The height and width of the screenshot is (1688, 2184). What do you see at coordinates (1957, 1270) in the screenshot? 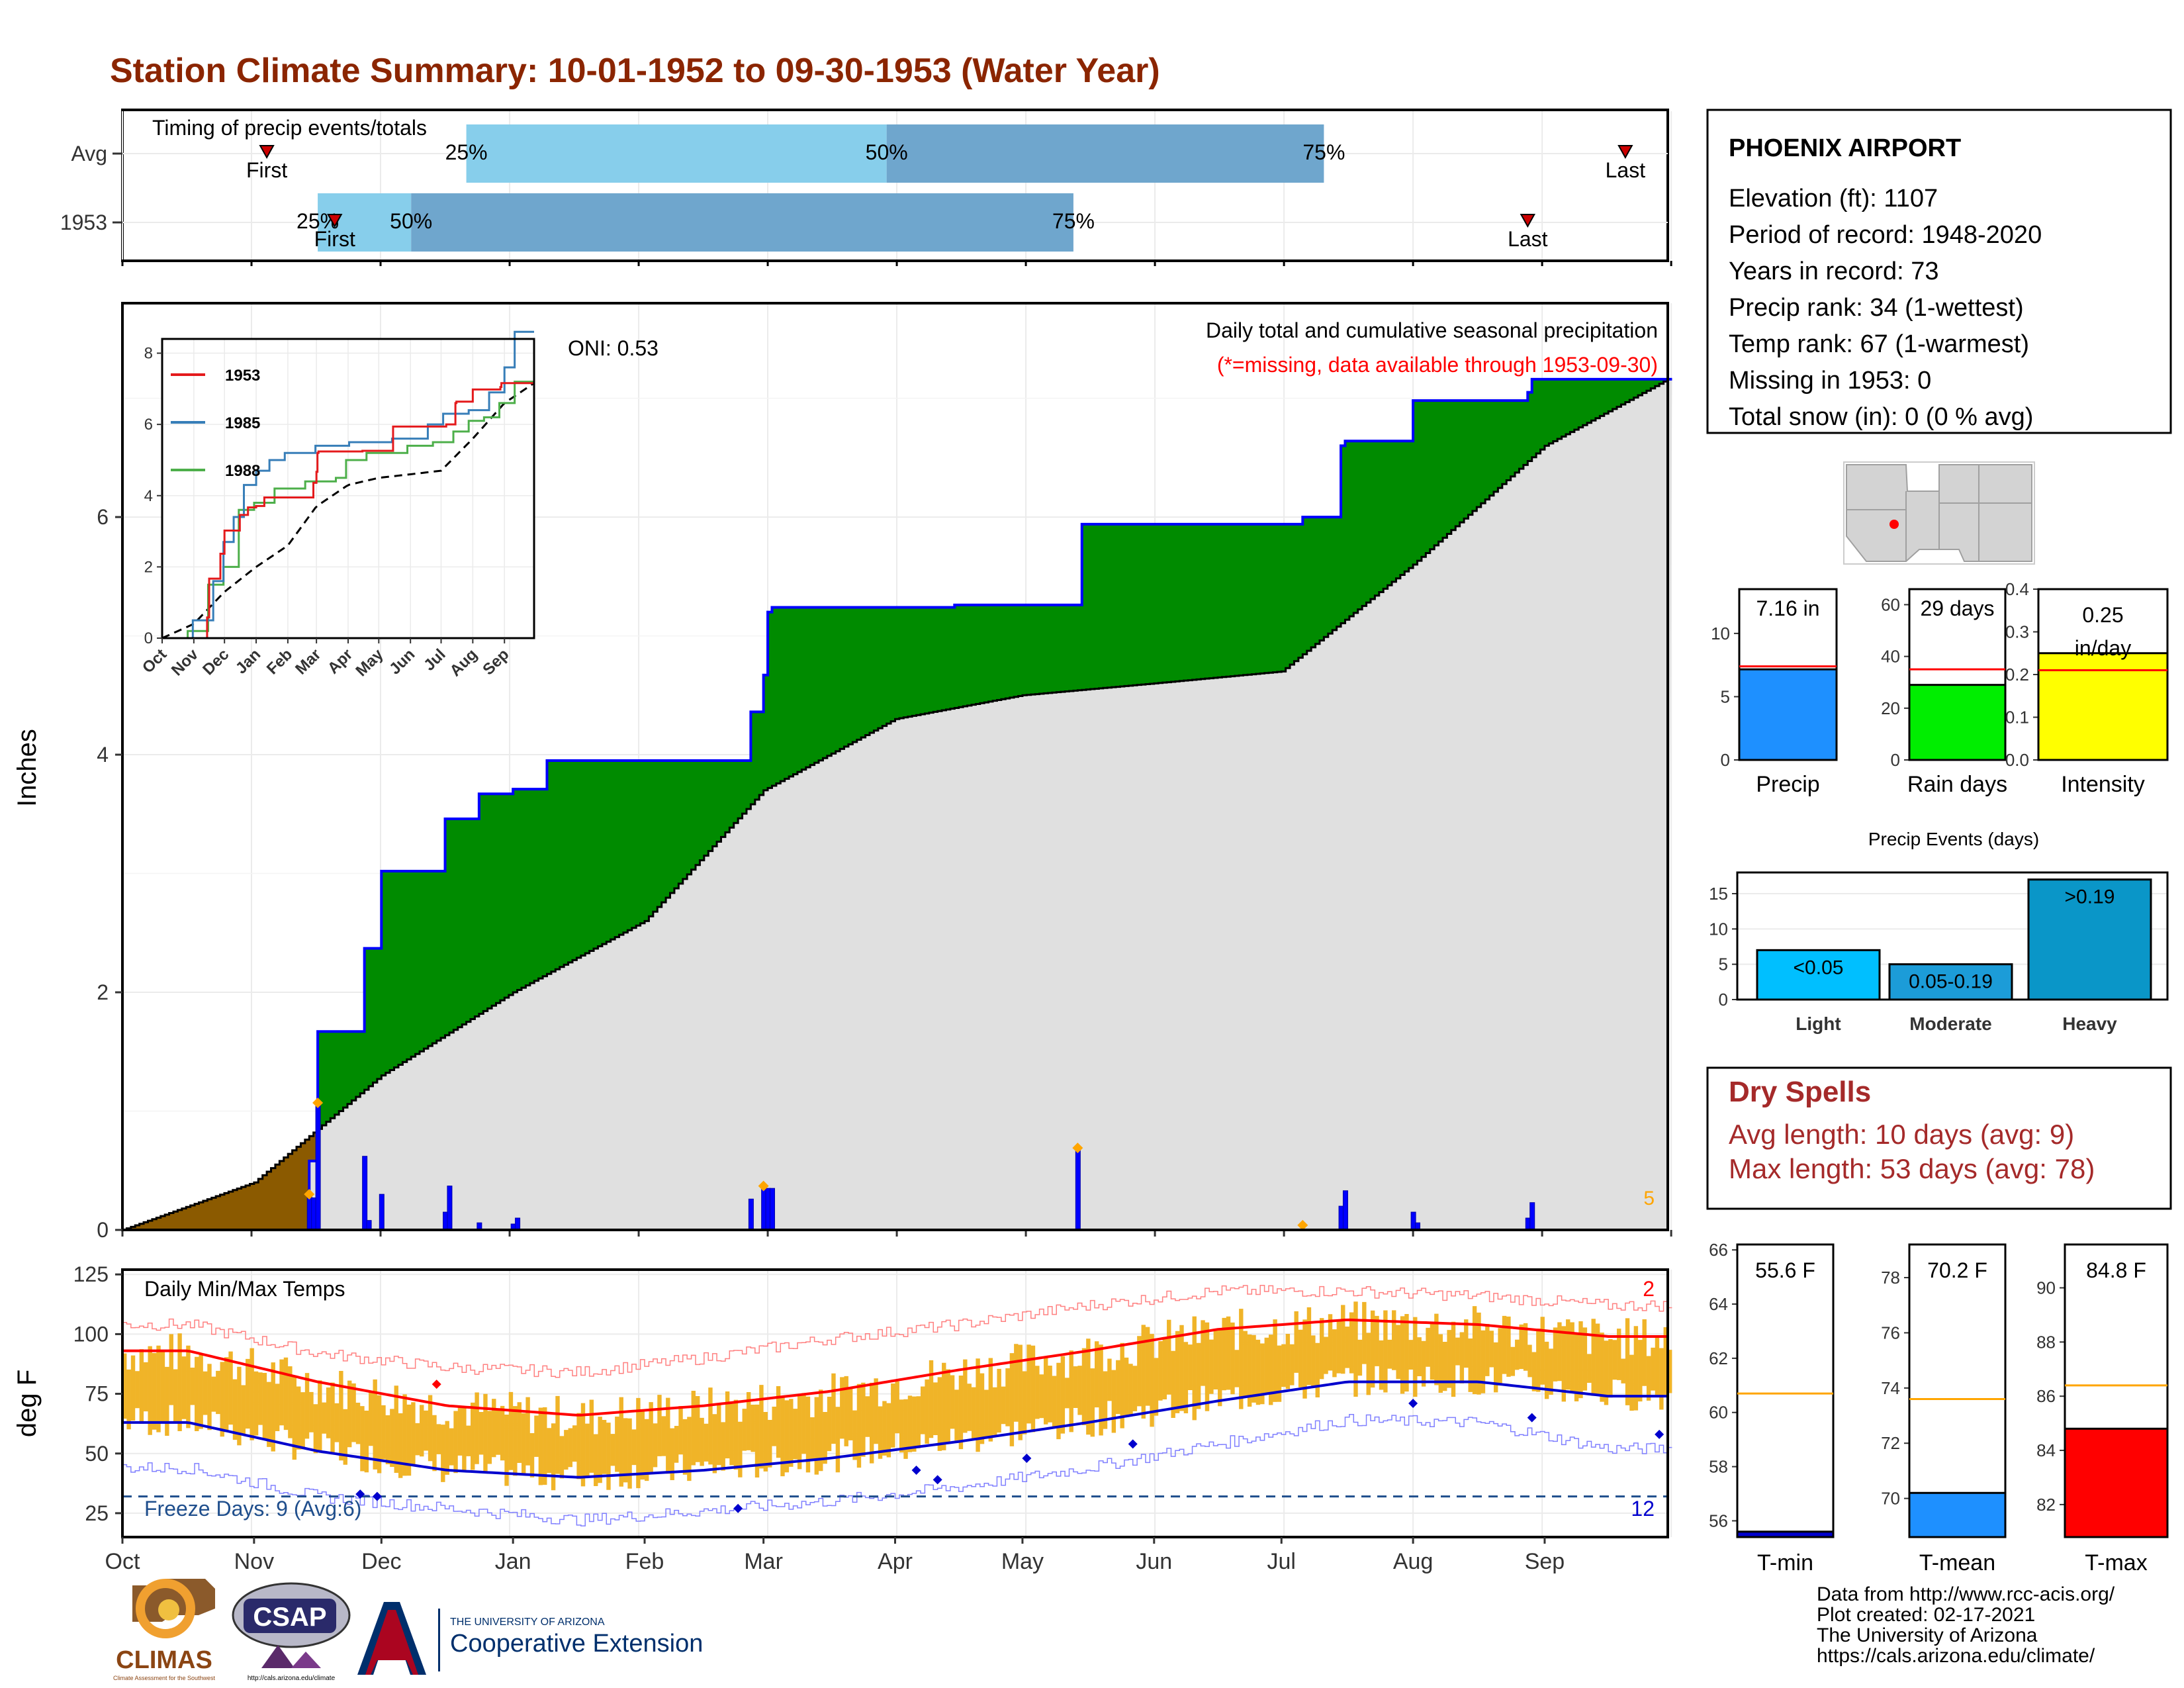
I see `temp-summary-value-label: 70.2 F` at bounding box center [1957, 1270].